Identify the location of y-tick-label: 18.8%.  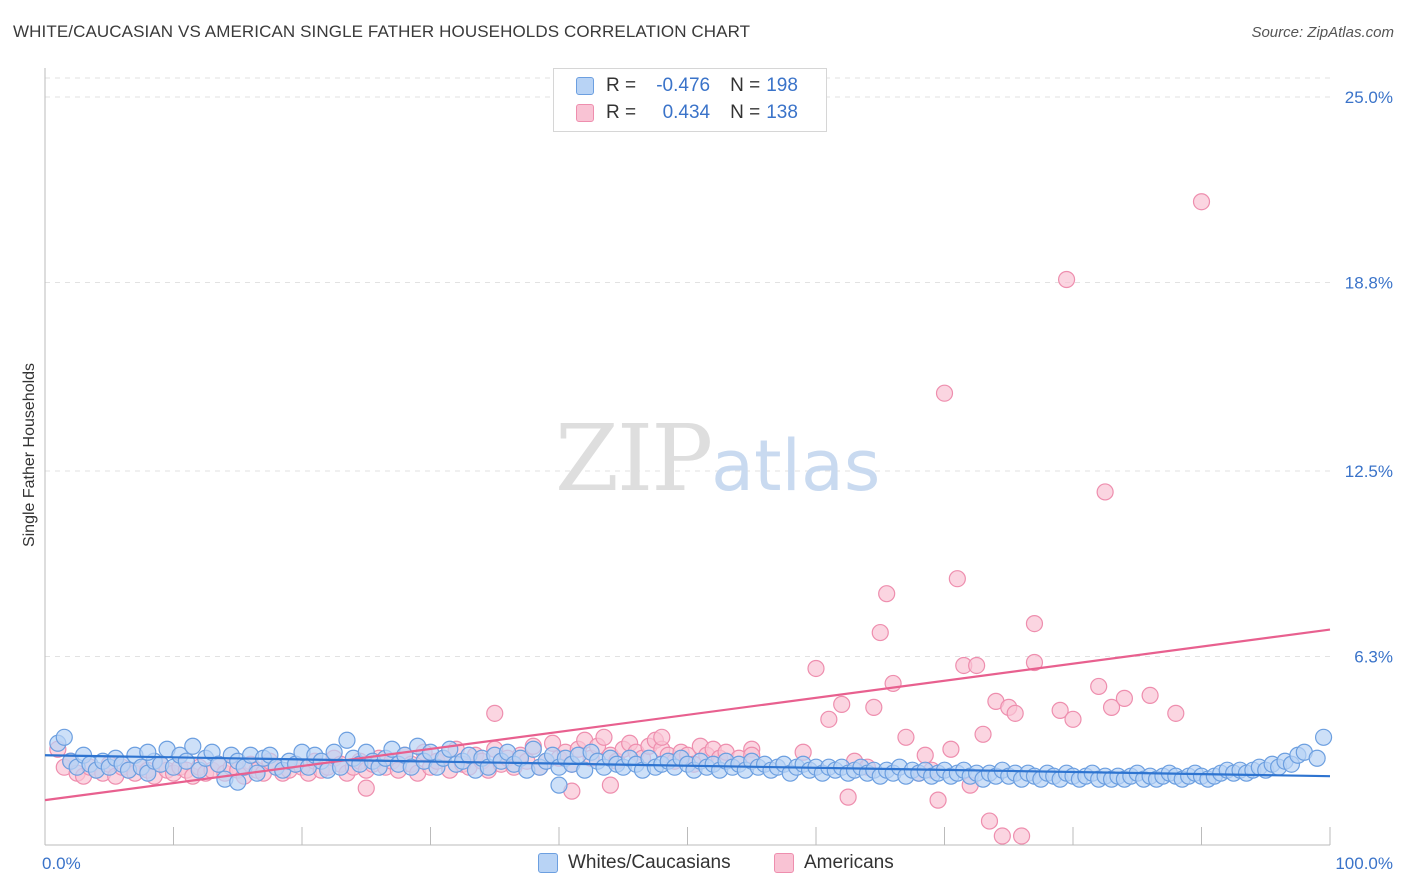
(1369, 283).